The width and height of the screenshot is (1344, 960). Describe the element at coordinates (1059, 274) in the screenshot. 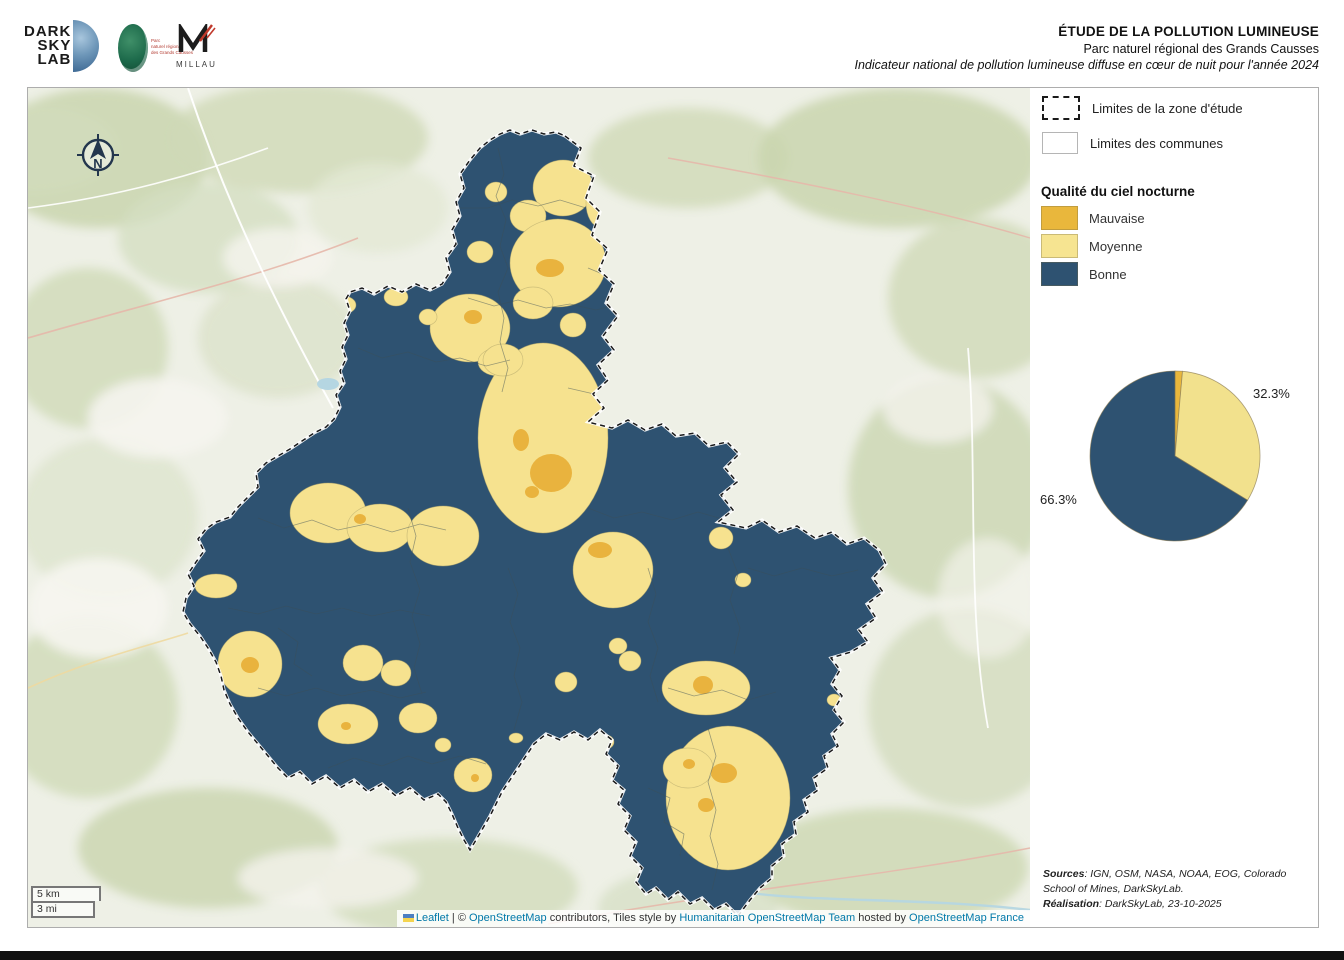

I see `bonne-swatch` at that location.